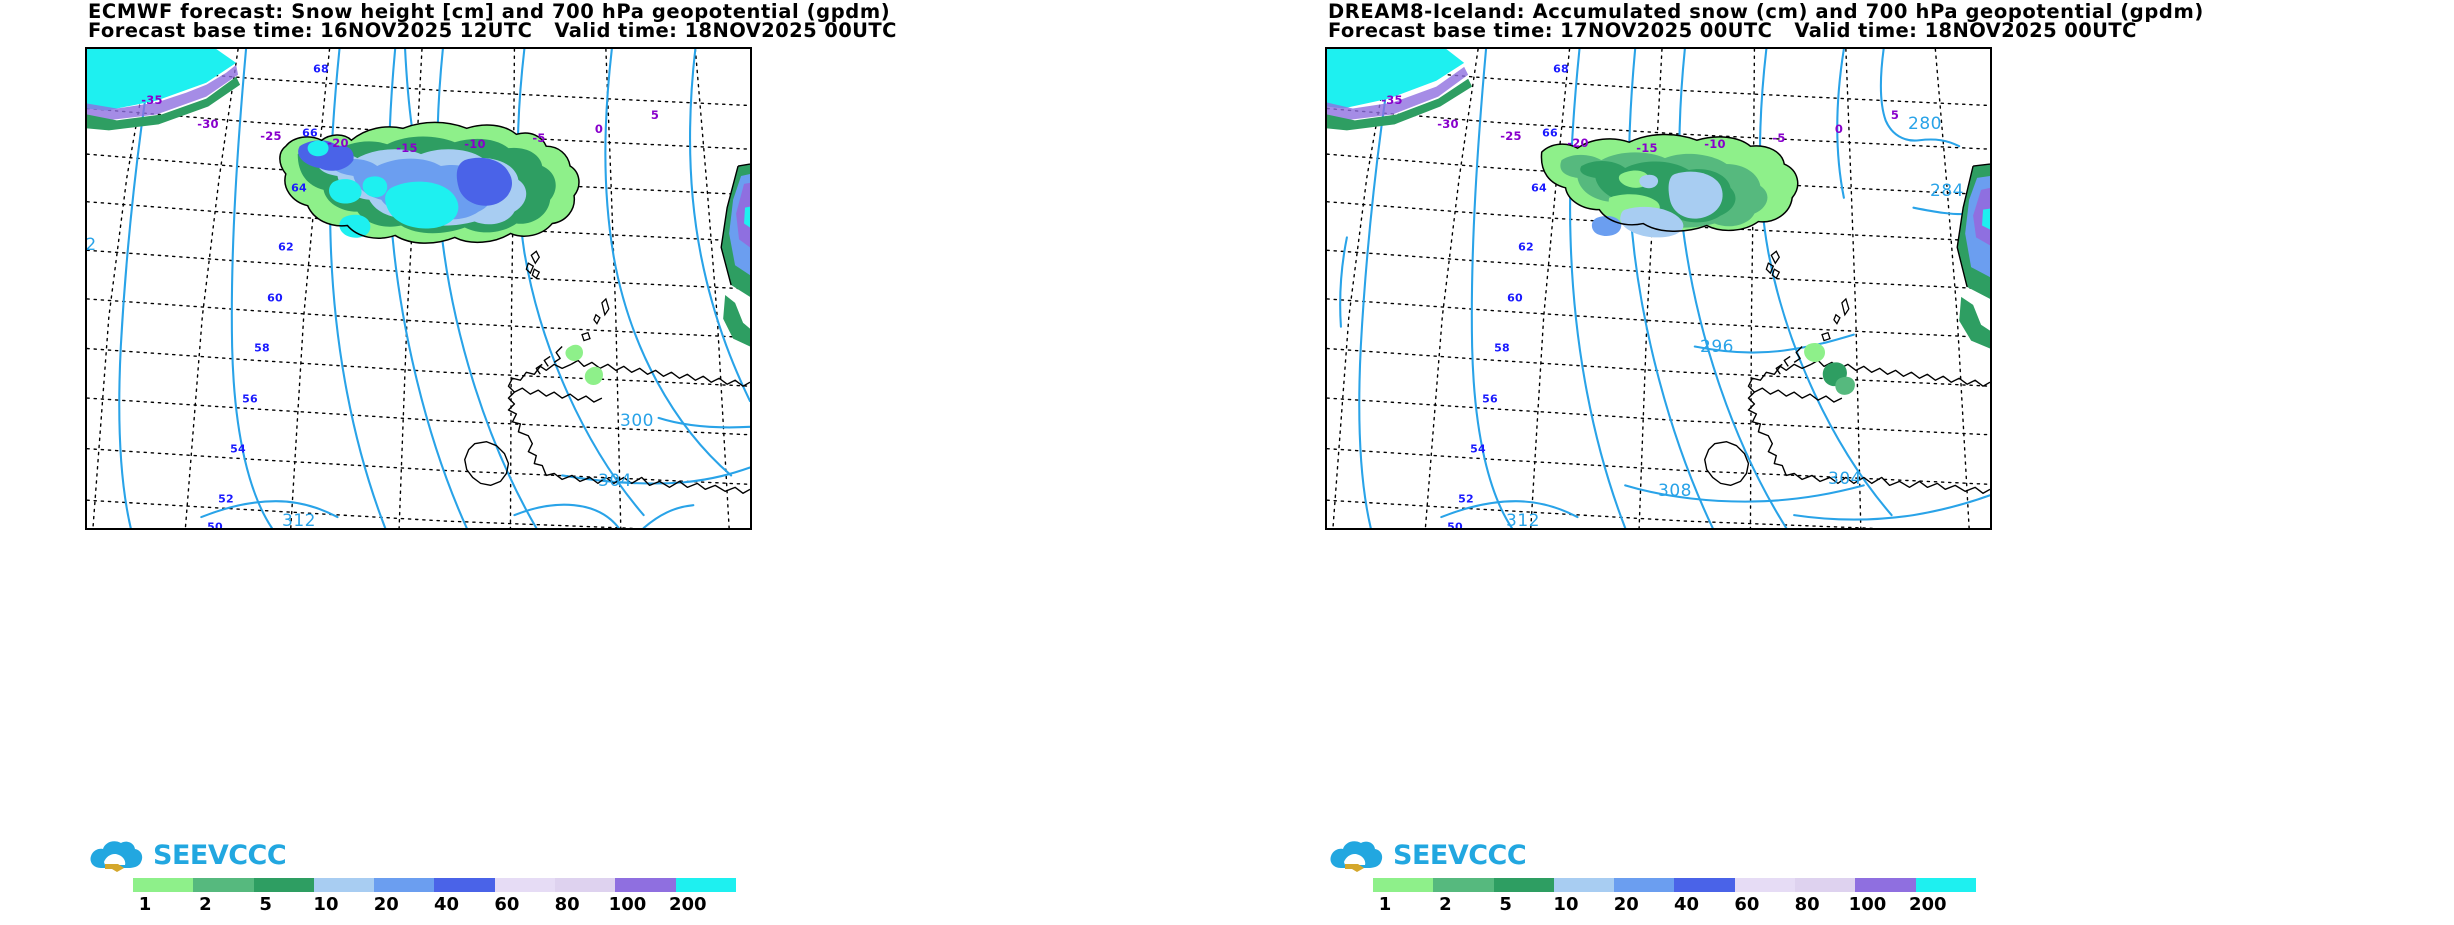 The height and width of the screenshot is (925, 2454). What do you see at coordinates (164, 90) in the screenshot?
I see `snow-greenland` at bounding box center [164, 90].